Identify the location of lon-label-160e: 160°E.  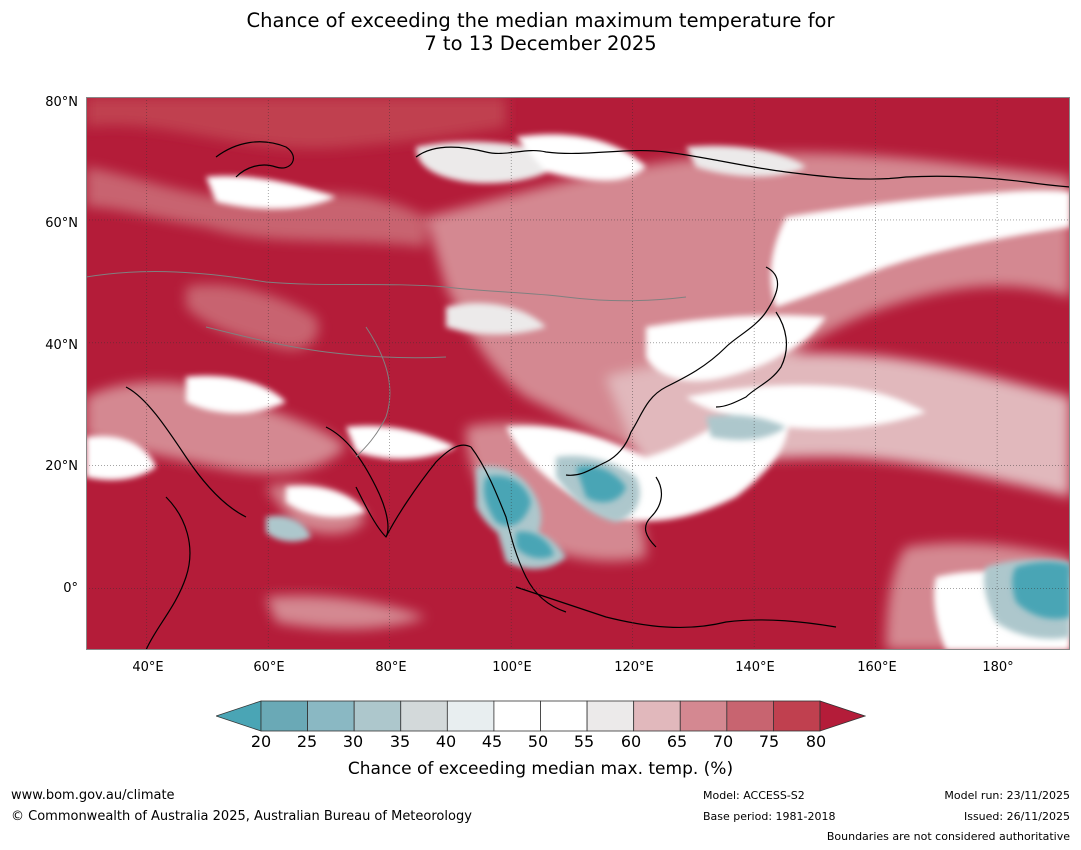
(877, 667).